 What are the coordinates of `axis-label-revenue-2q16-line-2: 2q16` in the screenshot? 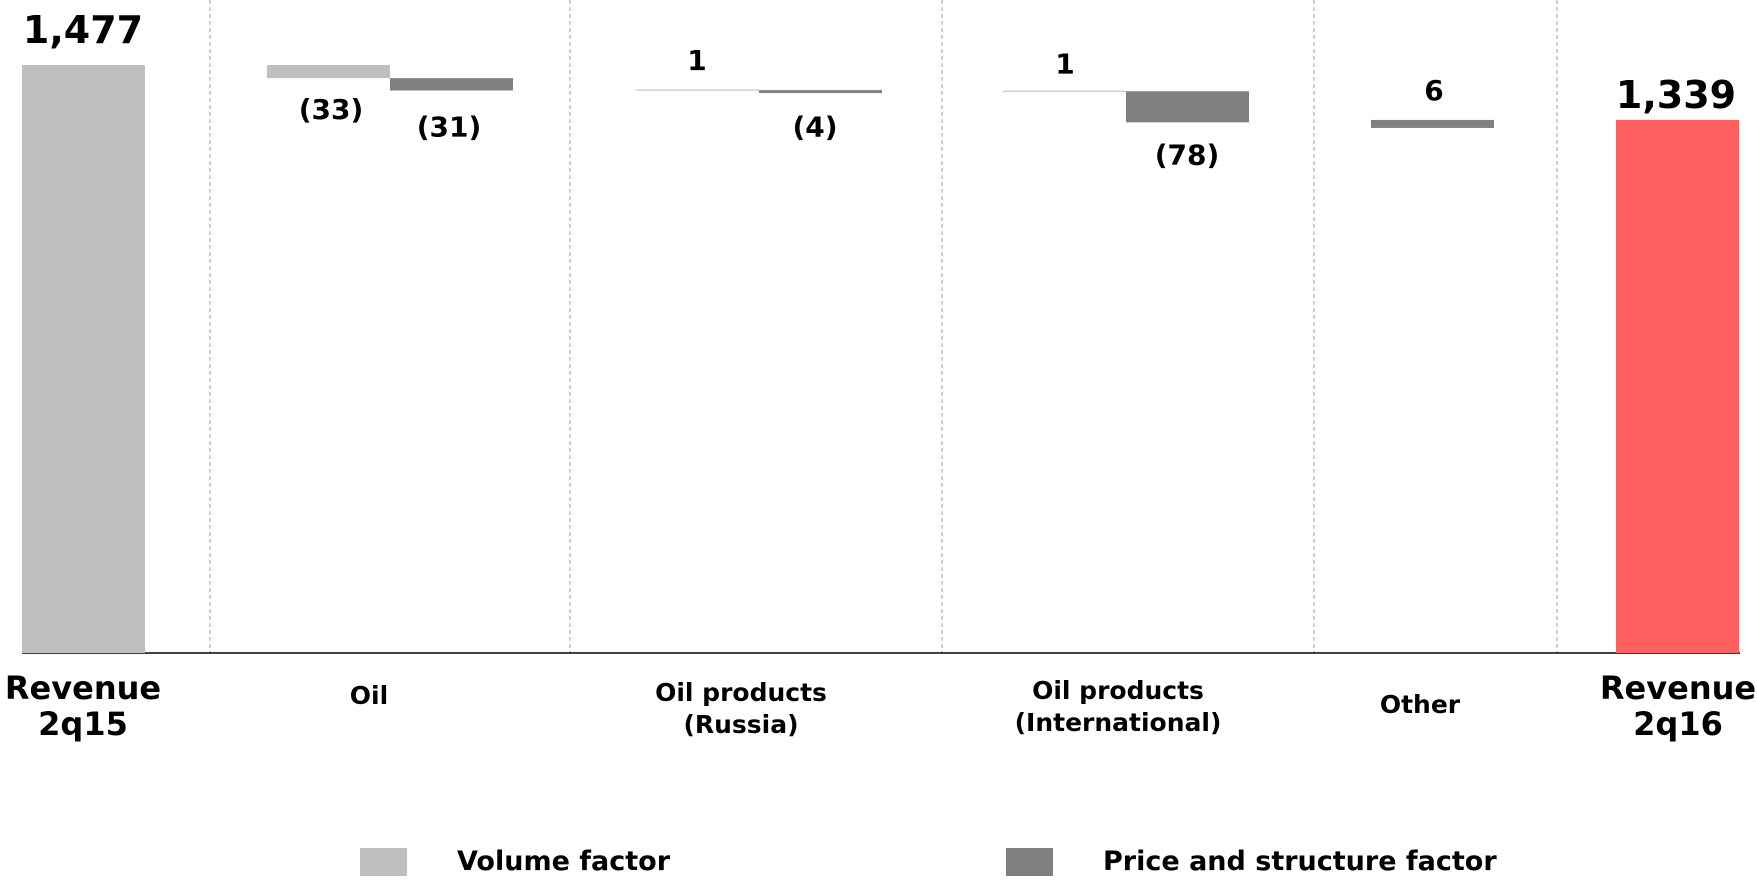 It's located at (1678, 724).